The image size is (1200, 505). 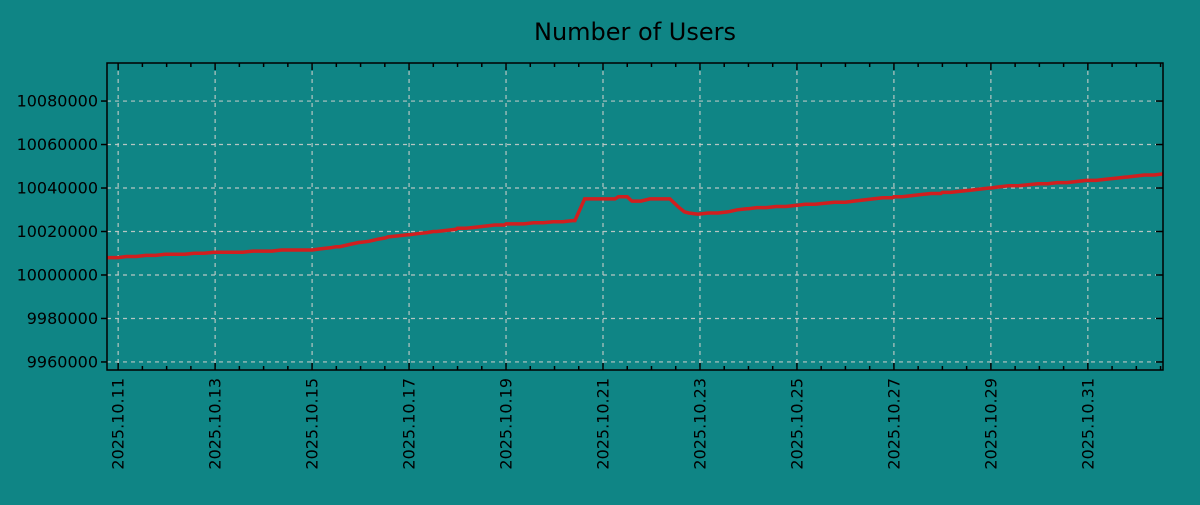 I want to click on y-tick-label: 9960000, so click(x=62, y=361).